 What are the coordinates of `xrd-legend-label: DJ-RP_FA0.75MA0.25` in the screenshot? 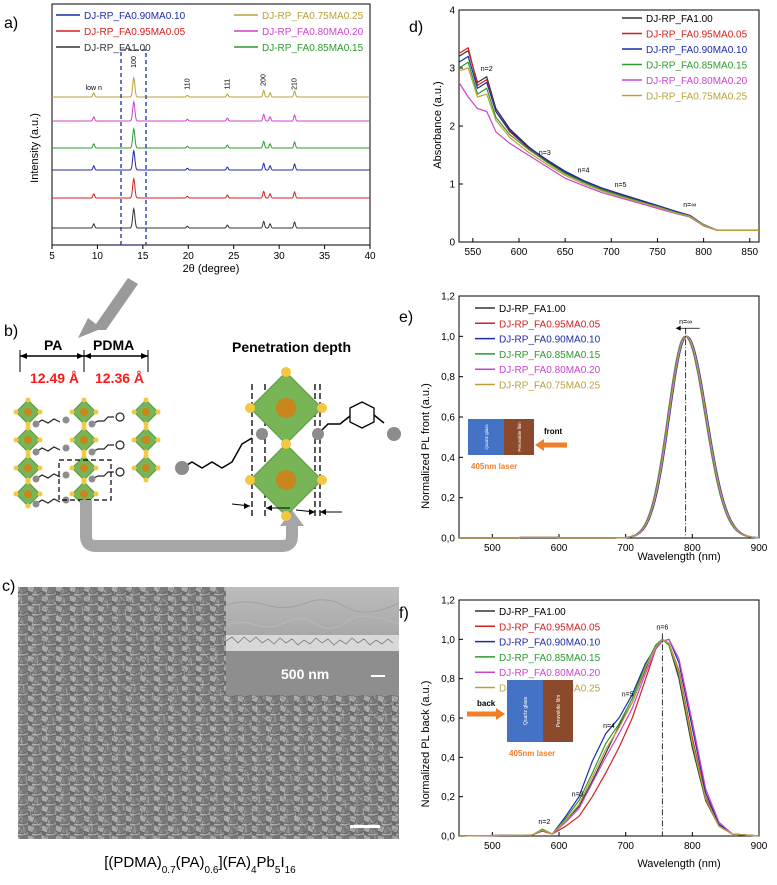 It's located at (313, 16).